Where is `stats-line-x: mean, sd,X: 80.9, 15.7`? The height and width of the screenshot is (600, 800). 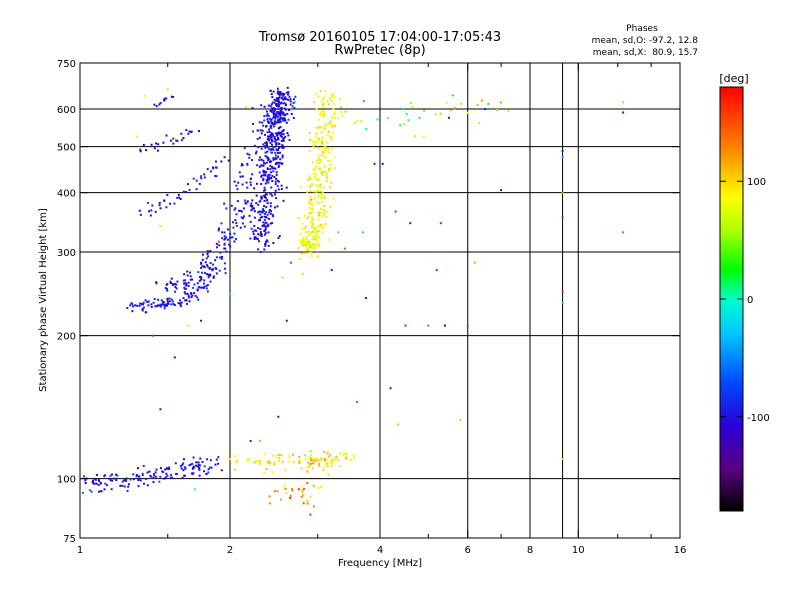 stats-line-x: mean, sd,X: 80.9, 15.7 is located at coordinates (645, 53).